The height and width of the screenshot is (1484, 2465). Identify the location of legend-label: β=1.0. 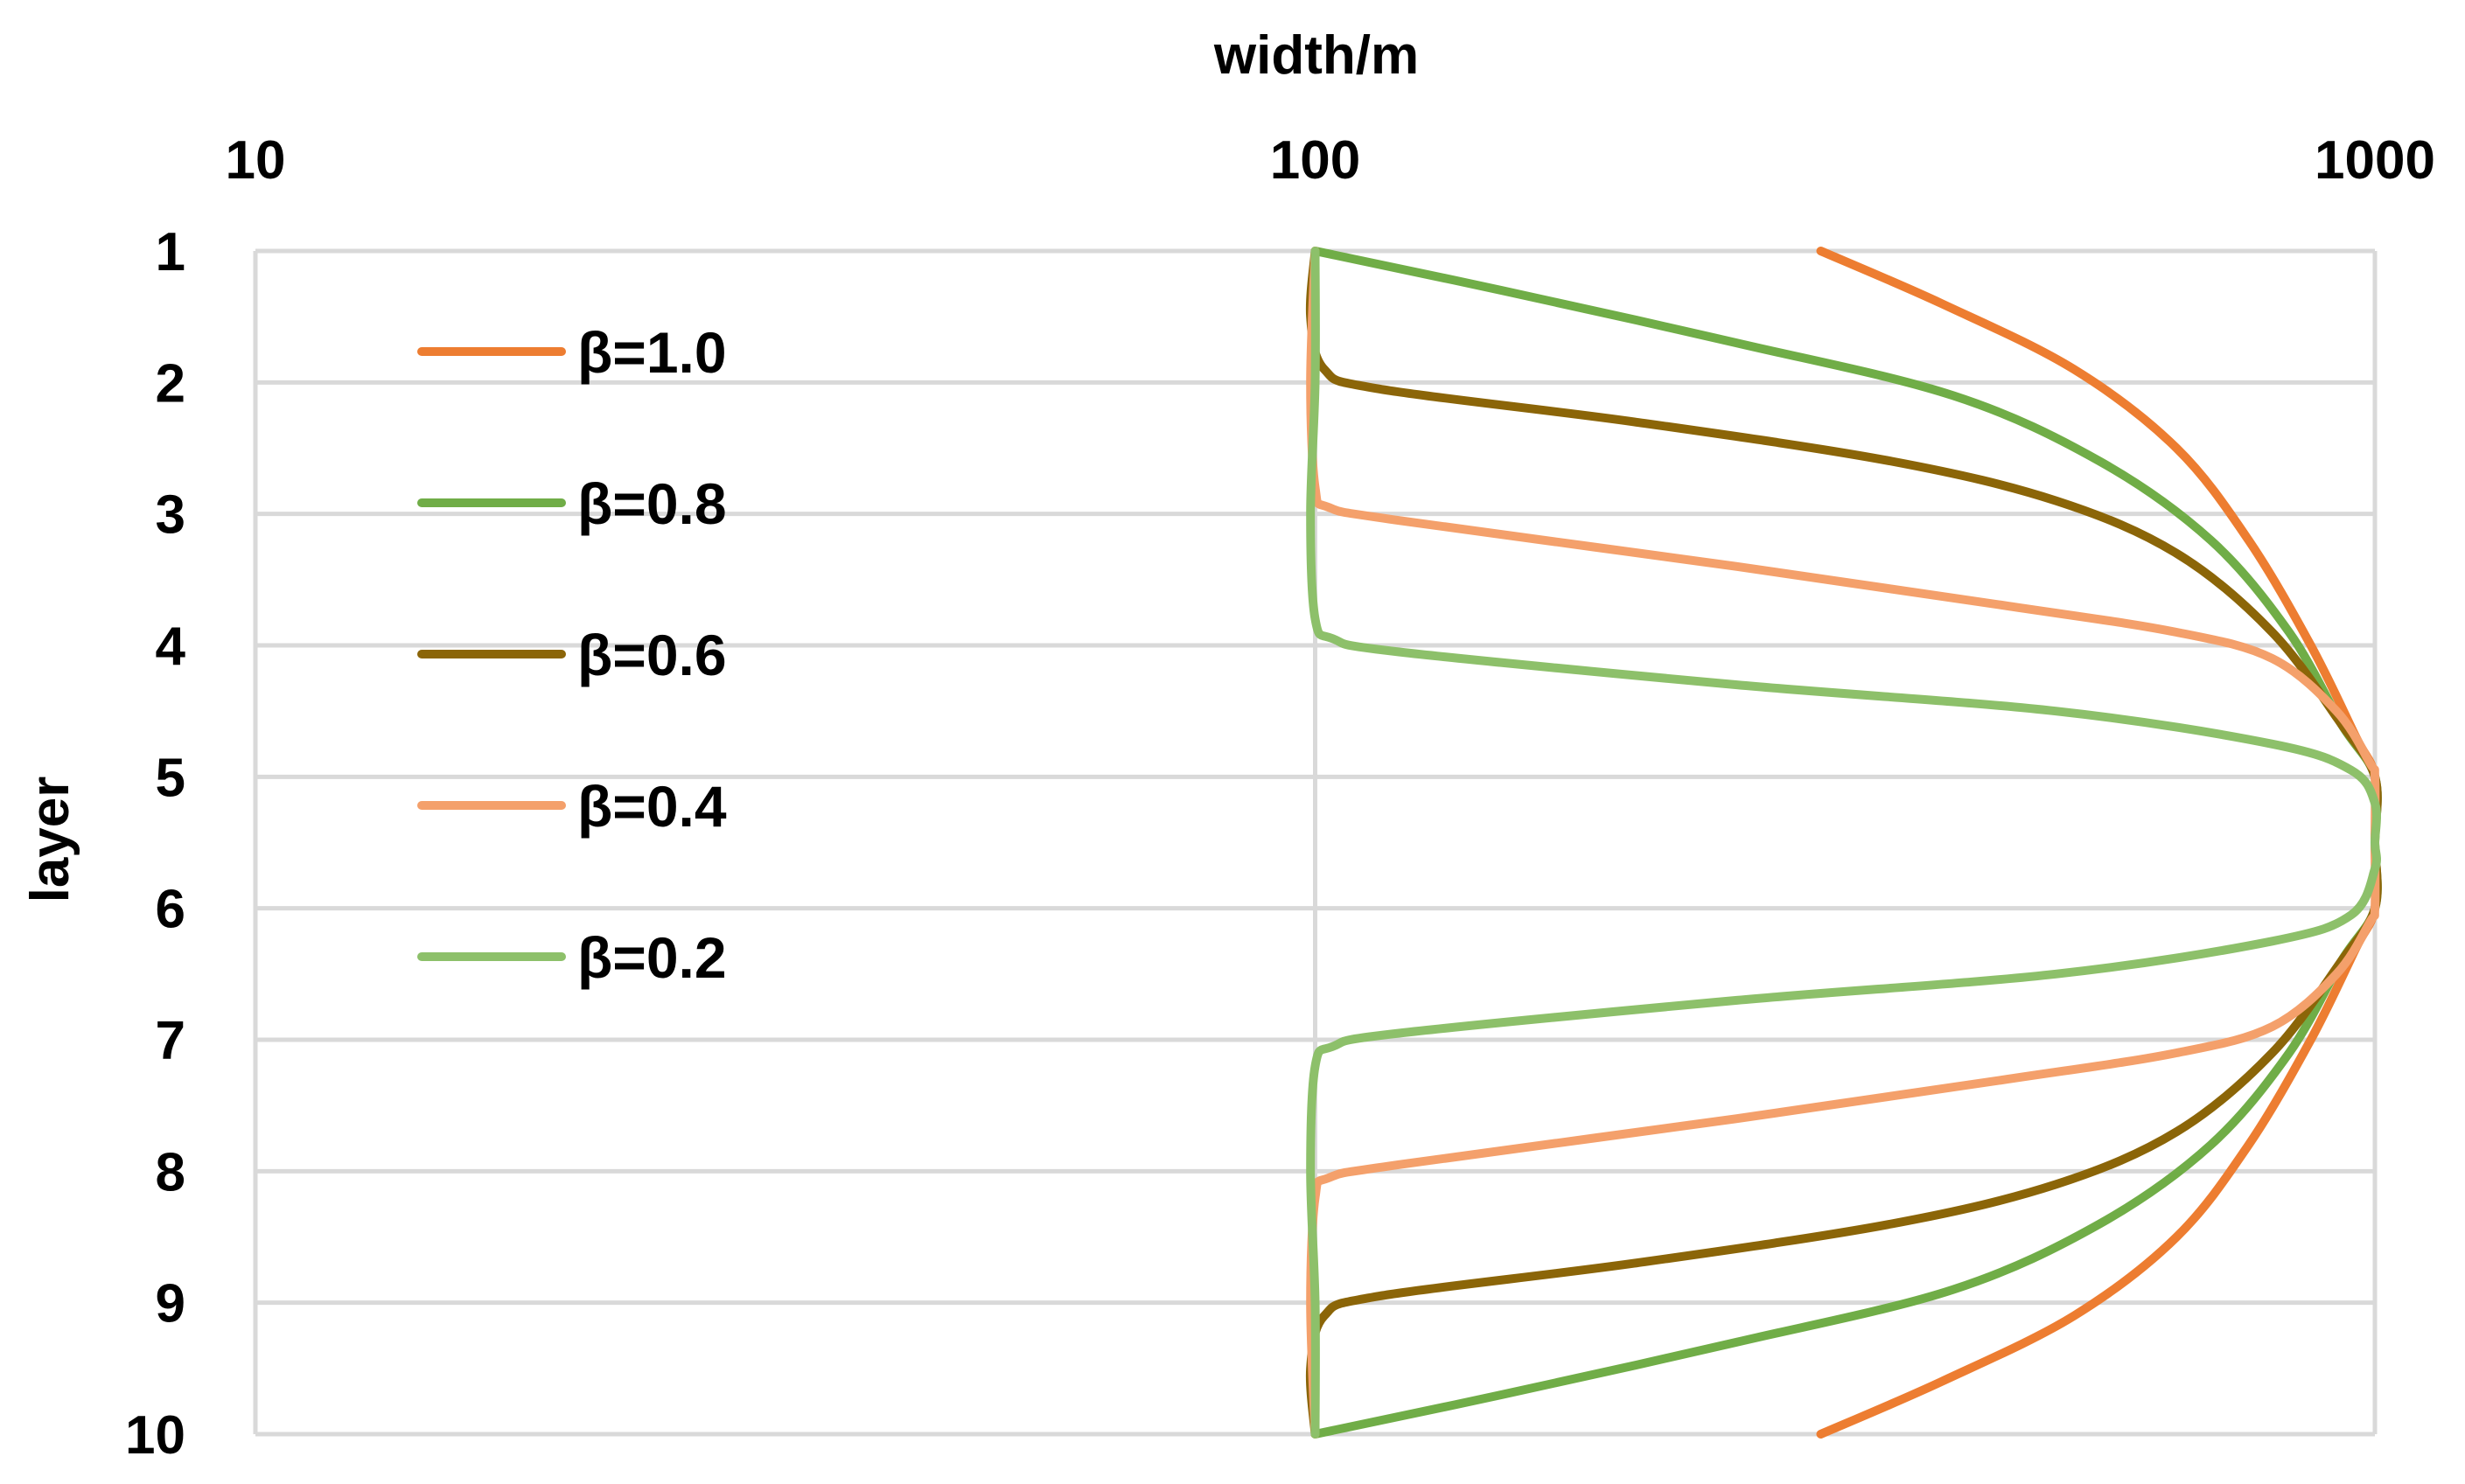
(652, 352).